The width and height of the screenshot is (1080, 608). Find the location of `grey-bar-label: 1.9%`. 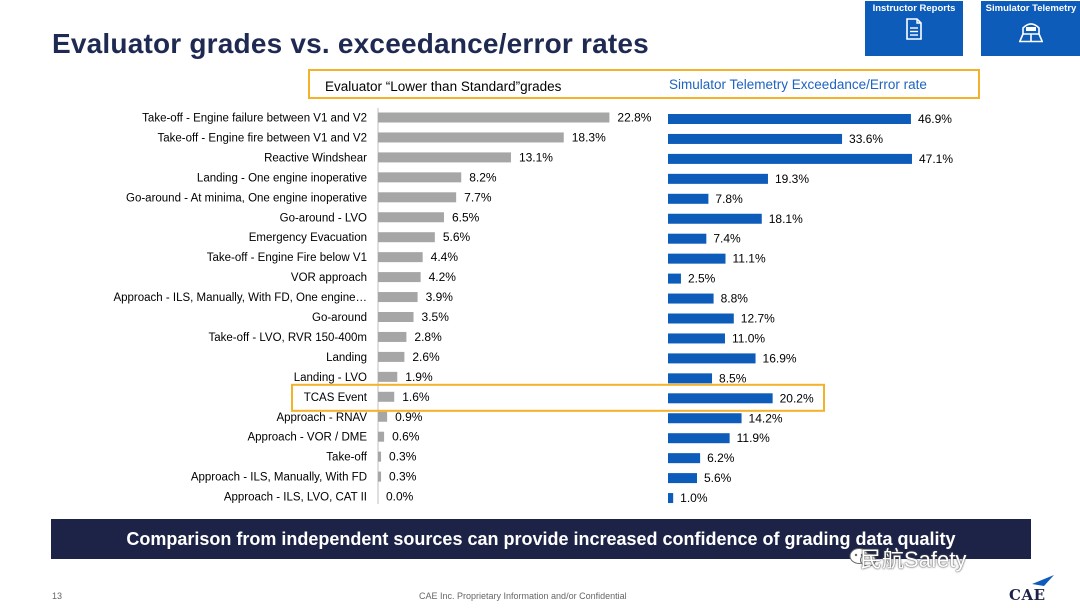

grey-bar-label: 1.9% is located at coordinates (419, 377).